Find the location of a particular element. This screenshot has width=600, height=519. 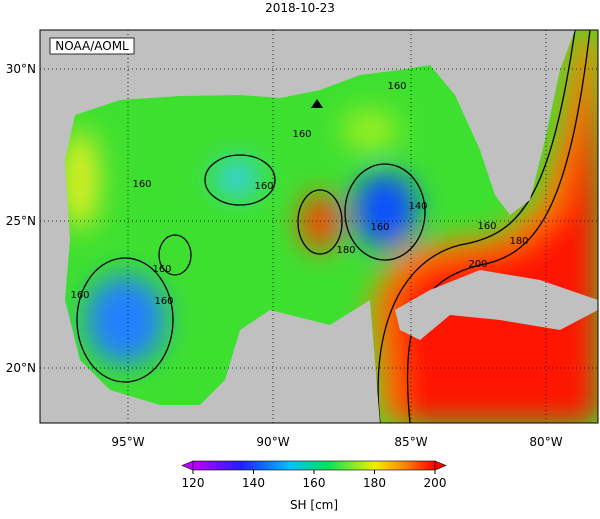

lon-label: 95°W is located at coordinates (127, 442).